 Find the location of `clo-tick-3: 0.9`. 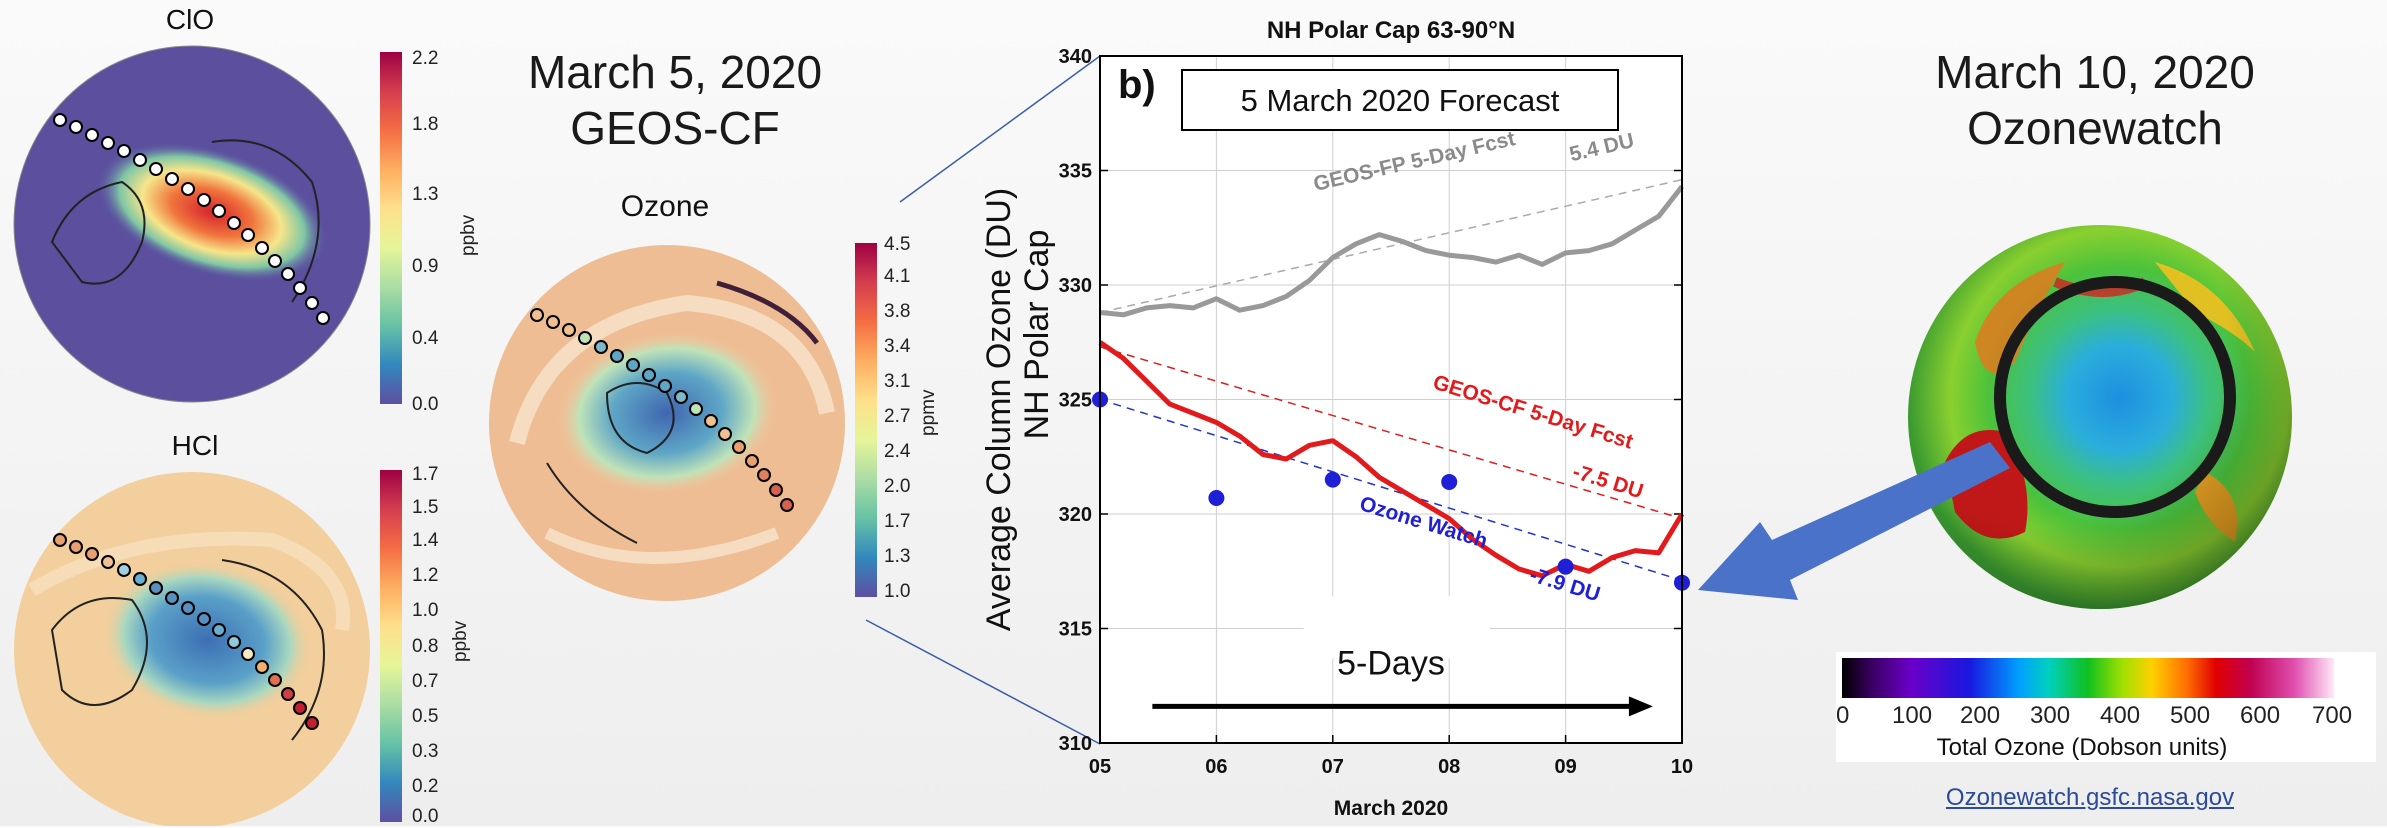

clo-tick-3: 0.9 is located at coordinates (425, 266).